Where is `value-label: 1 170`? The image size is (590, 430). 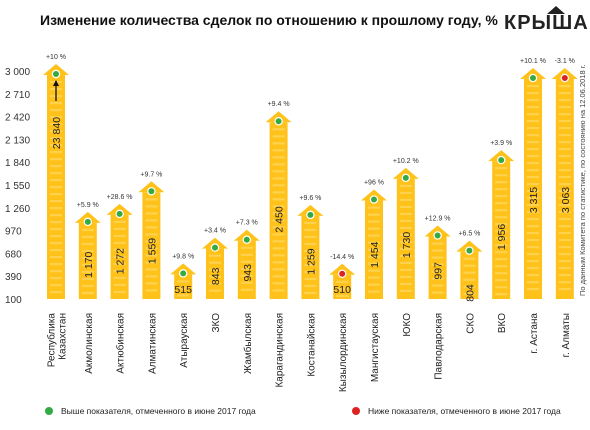 value-label: 1 170 is located at coordinates (89, 264).